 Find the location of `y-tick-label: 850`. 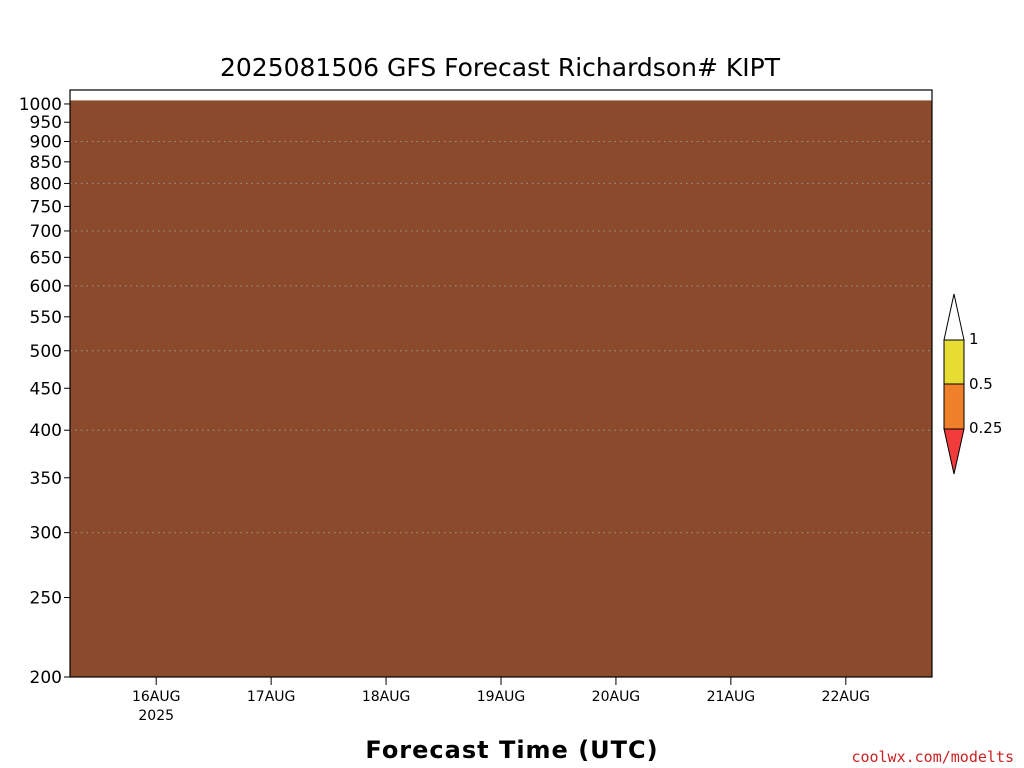

y-tick-label: 850 is located at coordinates (46, 163).